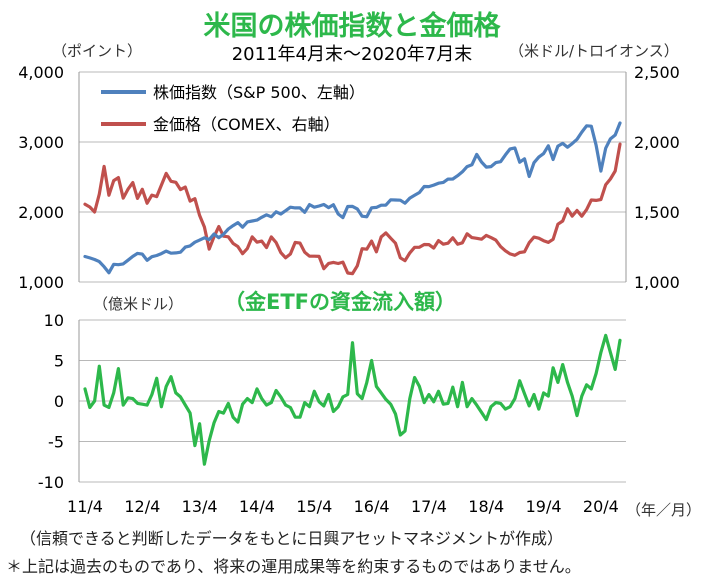 Image resolution: width=704 pixels, height=588 pixels. I want to click on top-left-axis-unit: （ポイント）, so click(97, 51).